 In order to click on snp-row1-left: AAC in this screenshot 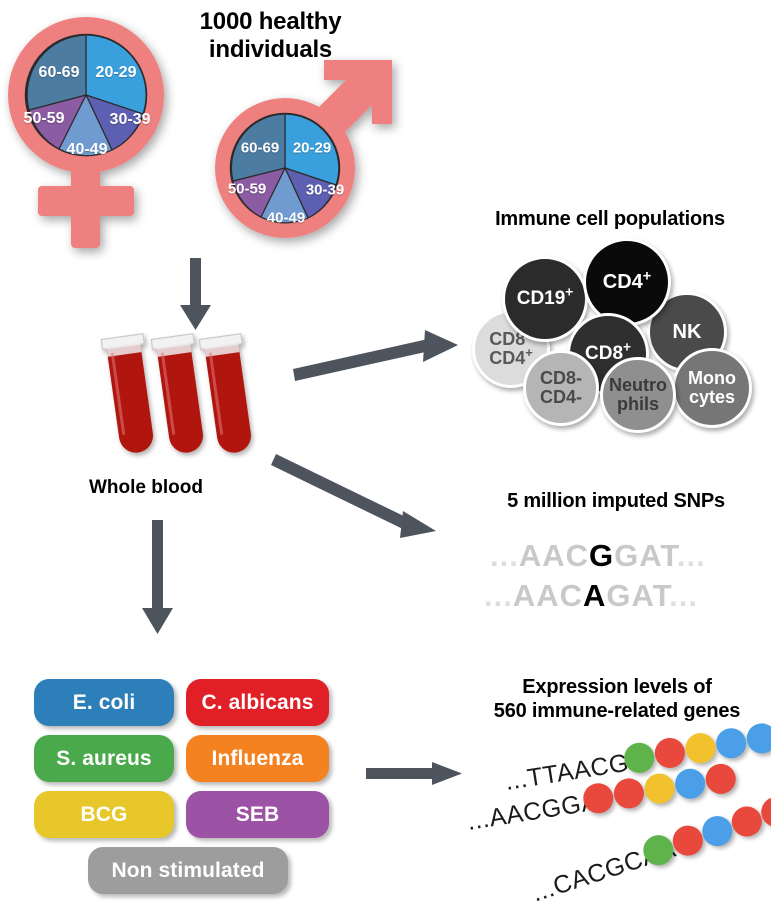, I will do `click(554, 555)`.